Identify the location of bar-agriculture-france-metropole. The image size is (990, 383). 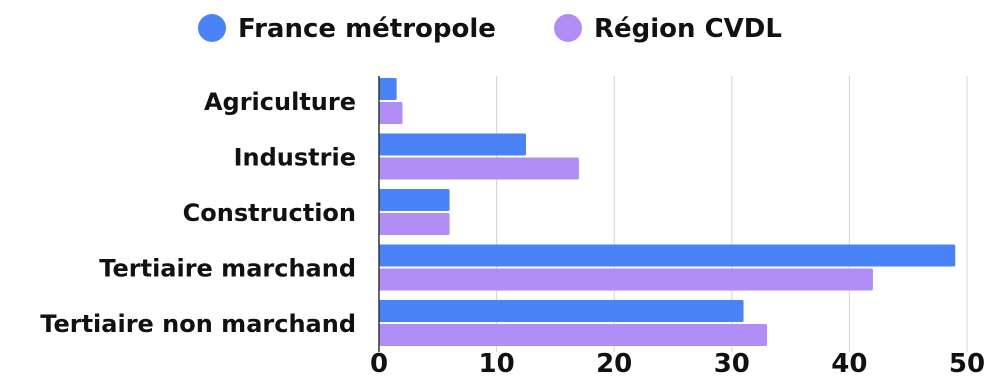
(388, 89).